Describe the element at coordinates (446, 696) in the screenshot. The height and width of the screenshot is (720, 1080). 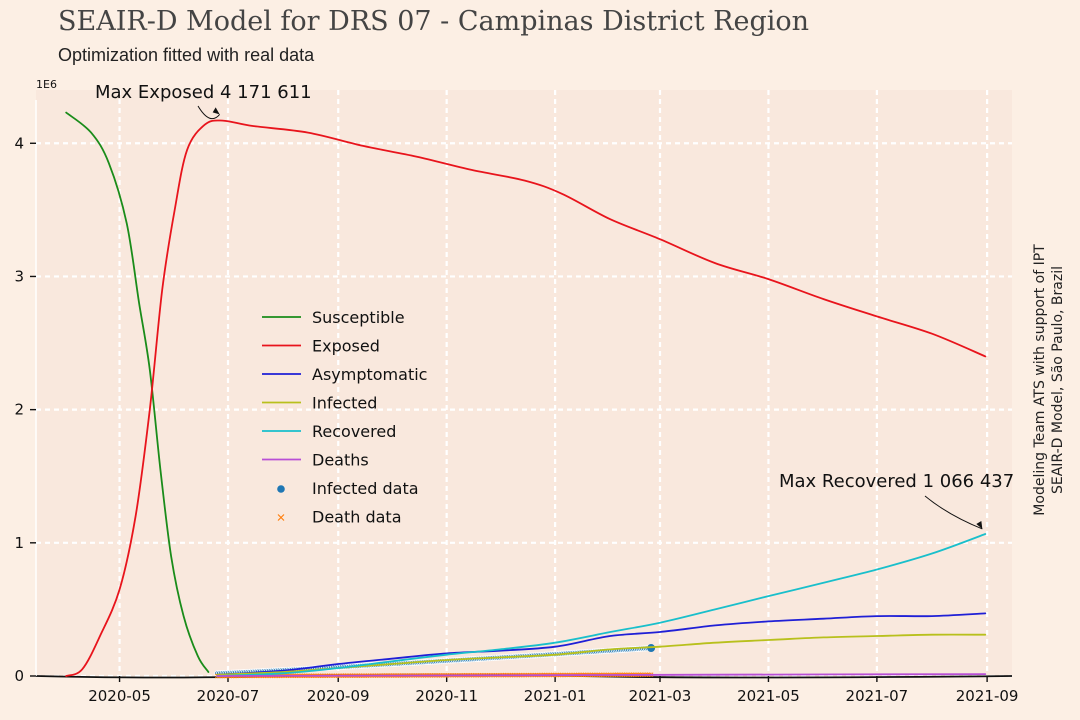
I see `x-tick-label: 2020-11` at that location.